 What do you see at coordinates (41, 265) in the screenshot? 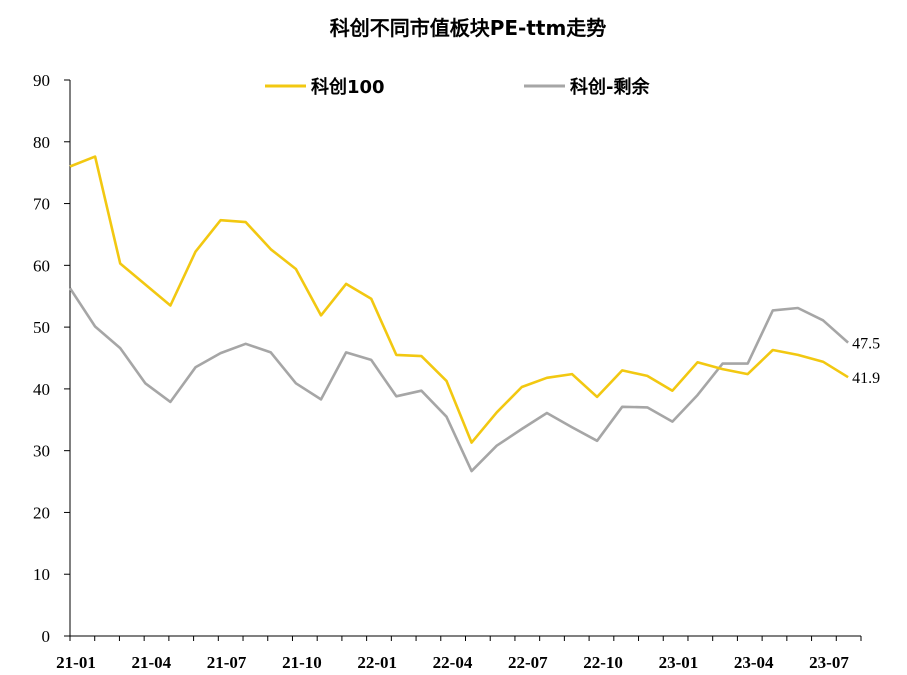
I see `y-tick-label: 60` at bounding box center [41, 265].